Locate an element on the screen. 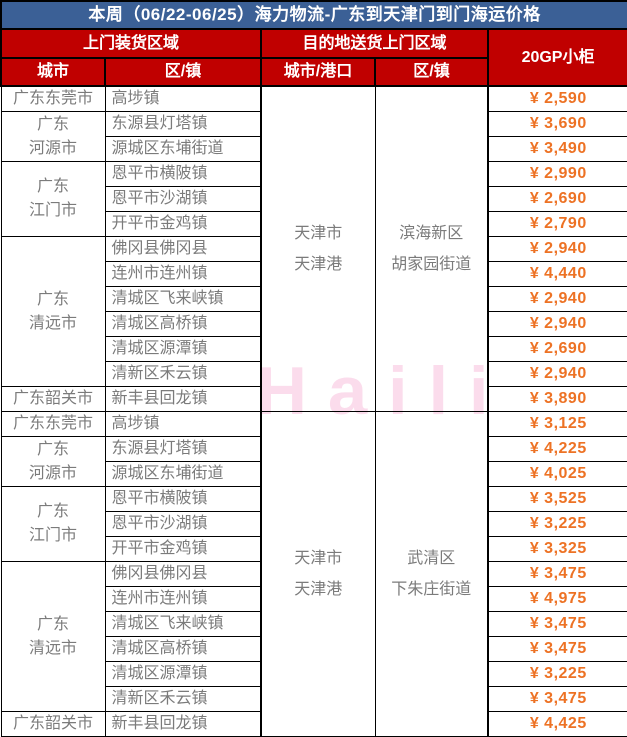  table-row: 清城区源潭镇 ¥ 2,690 is located at coordinates (314, 349).